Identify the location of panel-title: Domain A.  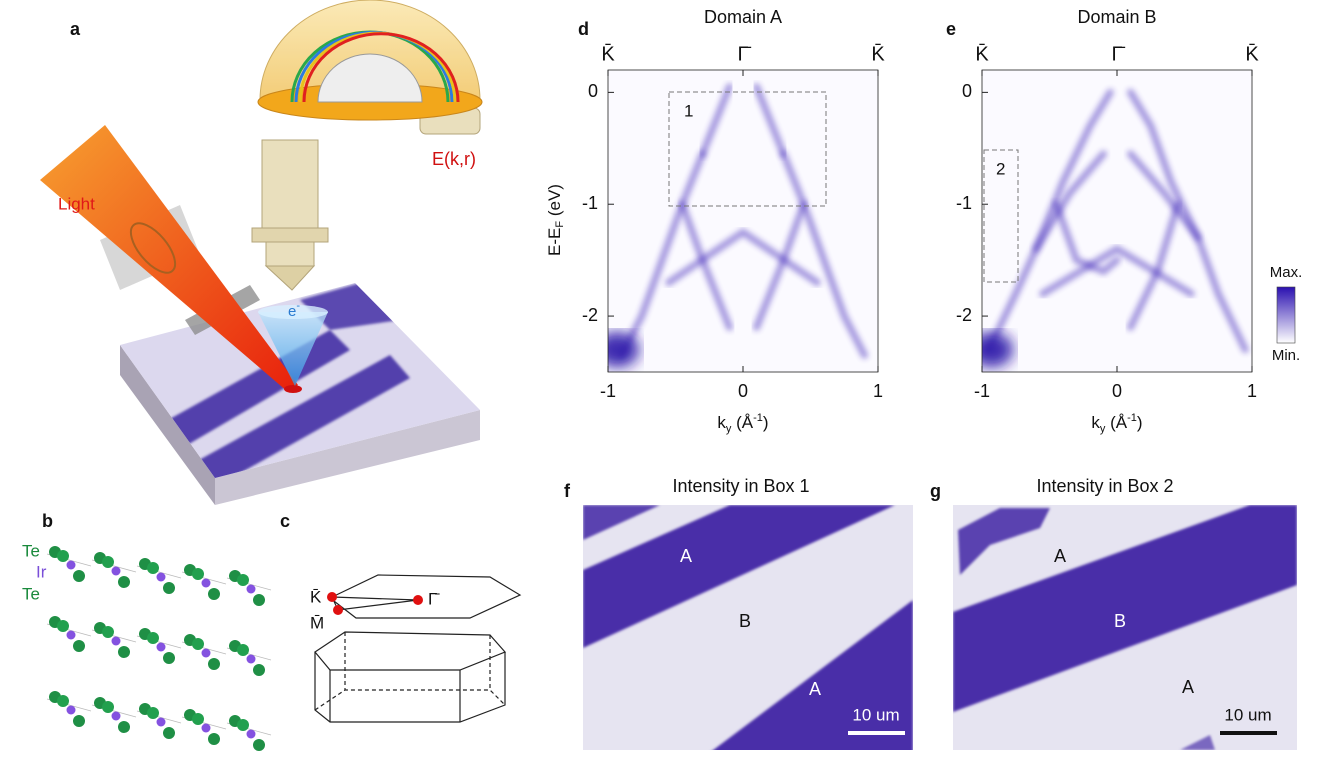
(743, 17).